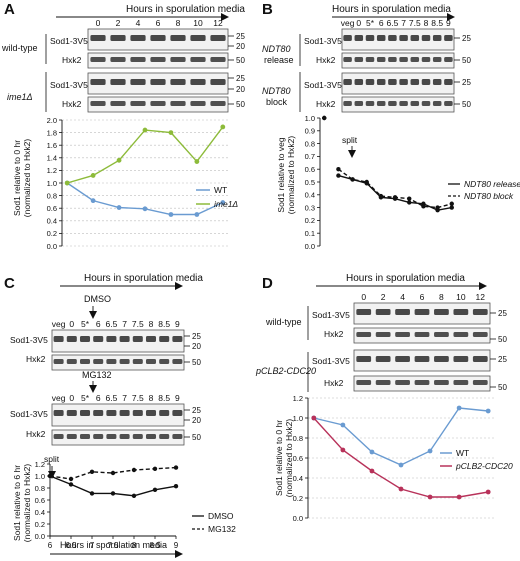 This screenshot has height=561, width=520. I want to click on group-label-b-1b: release, so click(279, 60).